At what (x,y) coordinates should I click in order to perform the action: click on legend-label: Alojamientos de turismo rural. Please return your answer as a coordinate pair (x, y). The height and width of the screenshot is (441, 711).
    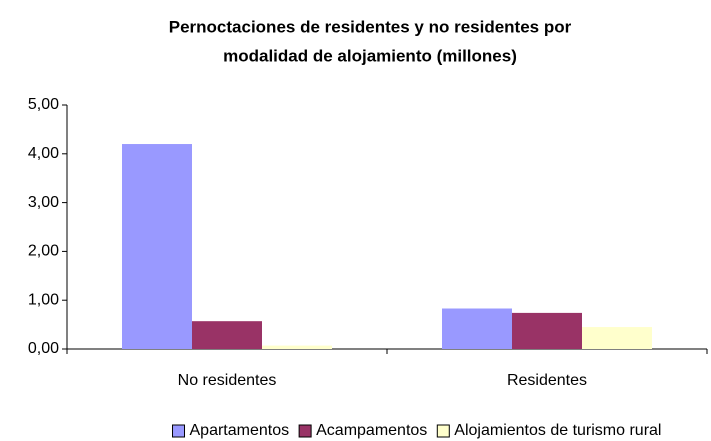
    Looking at the image, I should click on (557, 430).